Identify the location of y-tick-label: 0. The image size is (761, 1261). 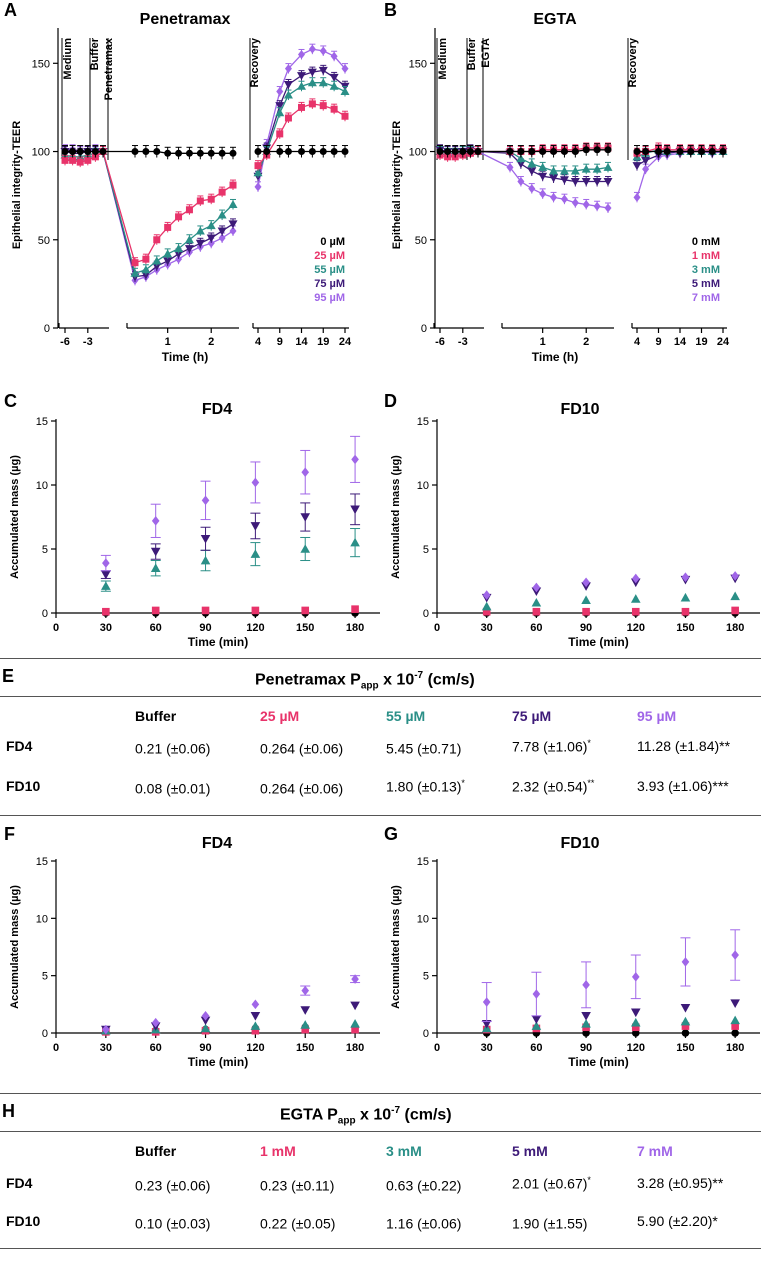
(426, 1034).